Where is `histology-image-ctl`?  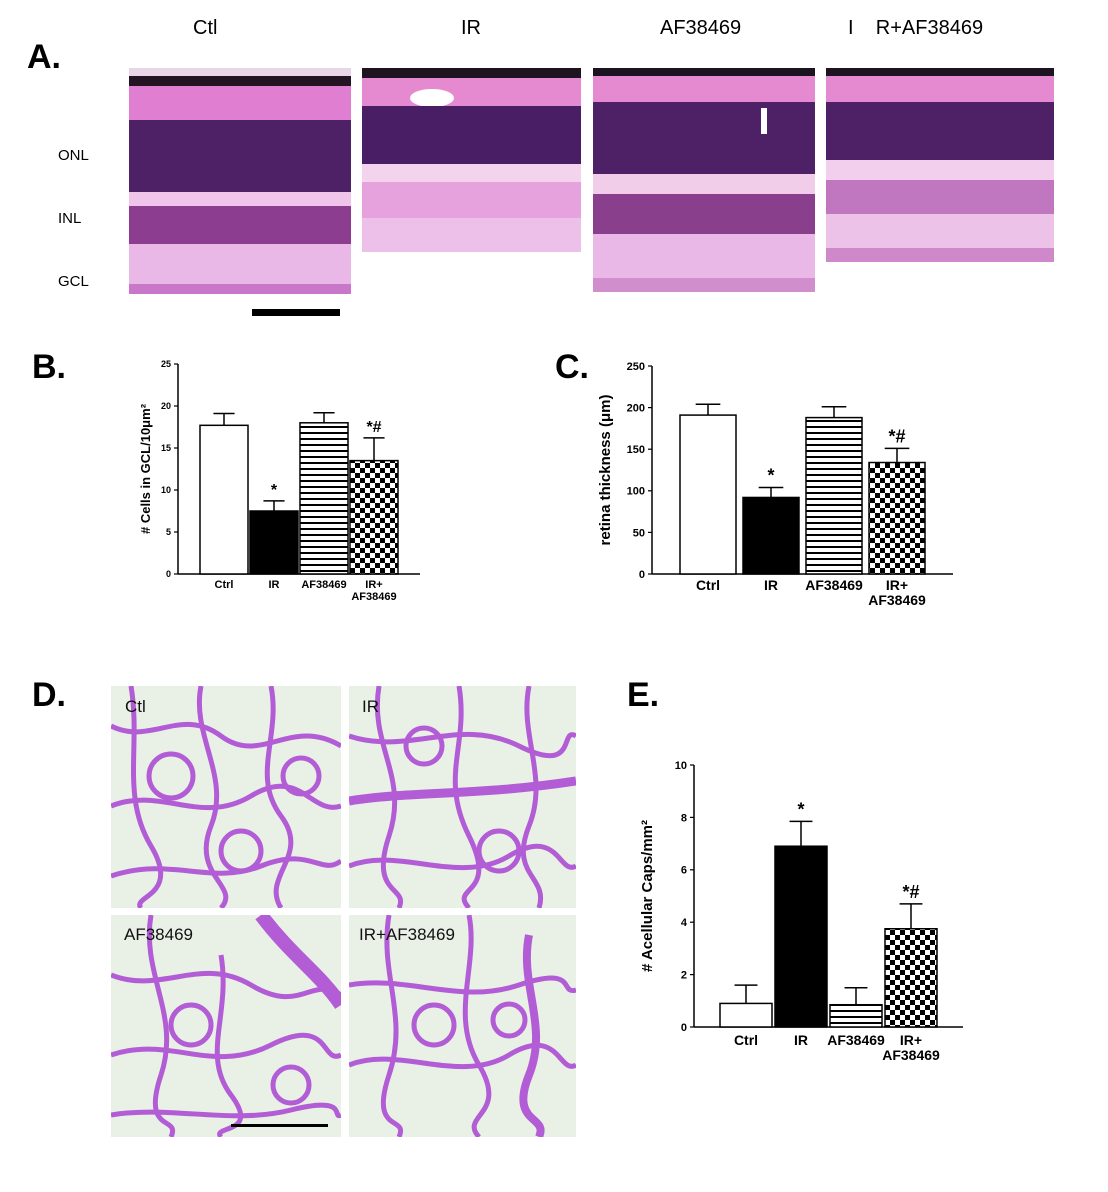
histology-image-ctl is located at coordinates (240, 197).